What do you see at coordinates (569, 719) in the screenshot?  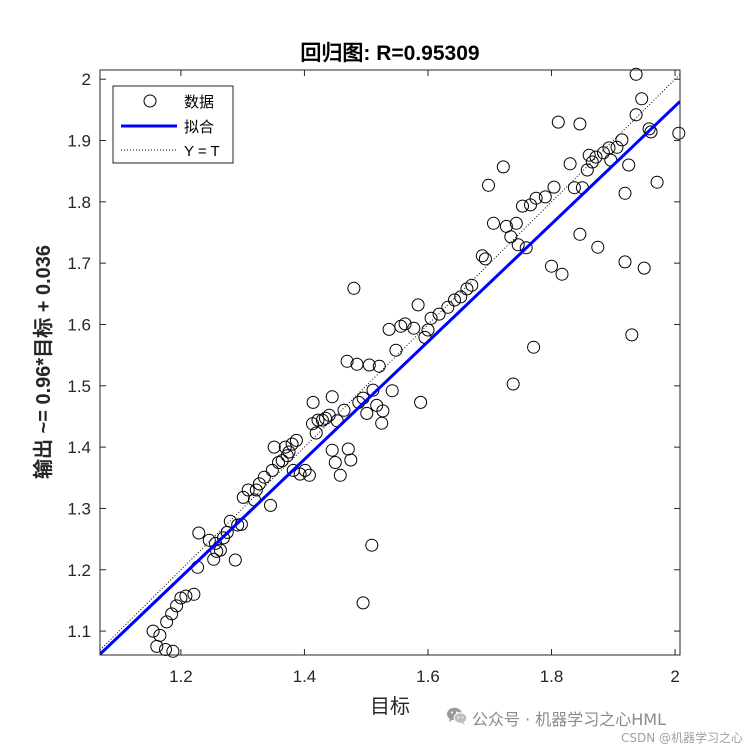 I see `watermark-text: 公众号 · 机器学习之心HML` at bounding box center [569, 719].